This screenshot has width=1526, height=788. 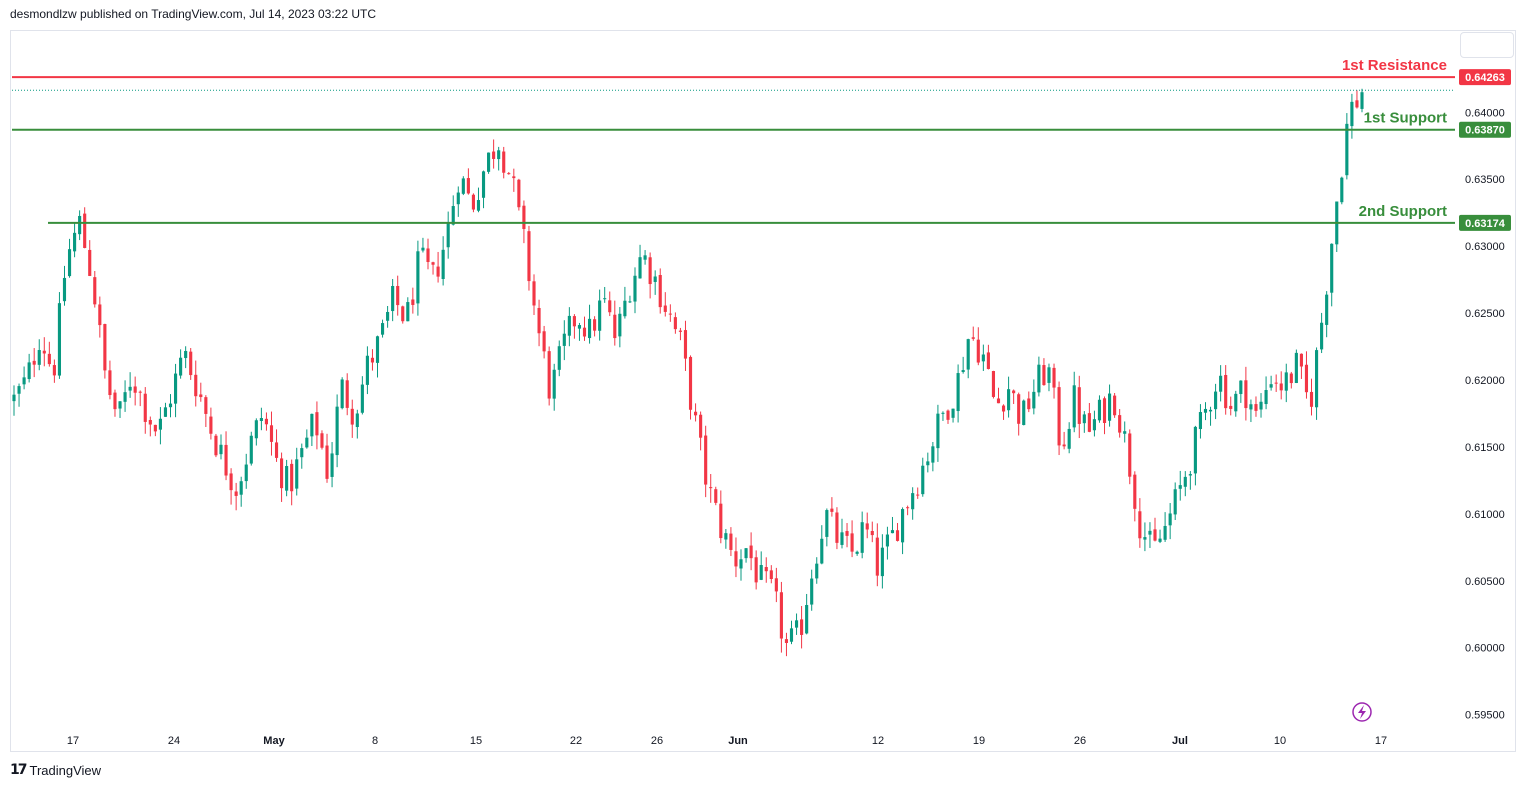 I want to click on price-tick-label: 0.61000, so click(x=1485, y=515).